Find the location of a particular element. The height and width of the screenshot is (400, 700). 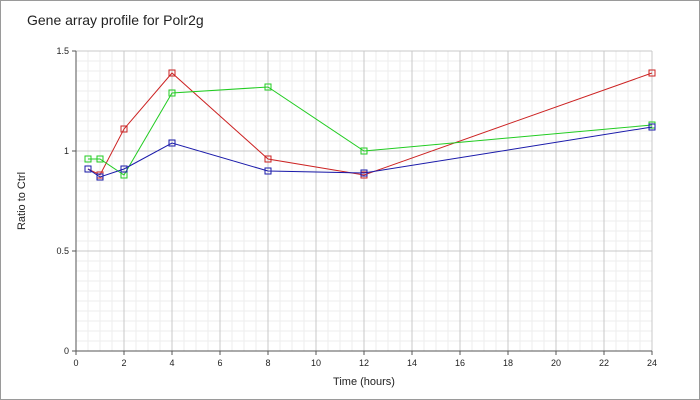

y-tick-label: 1.5 is located at coordinates (62, 51).